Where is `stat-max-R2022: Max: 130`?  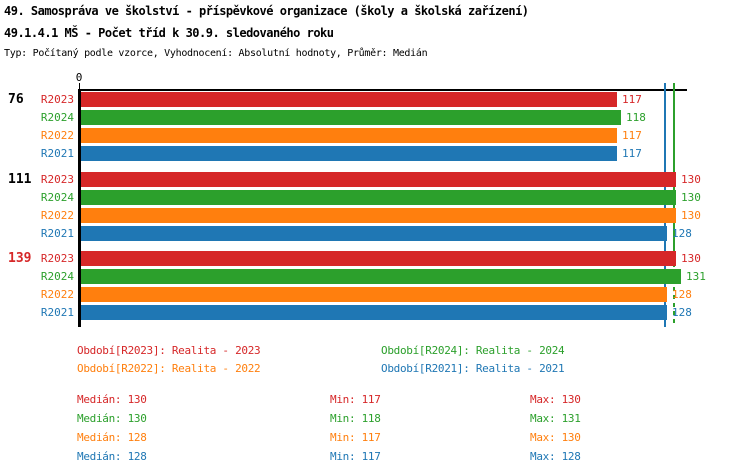
stat-max-R2022: Max: 130 is located at coordinates (555, 437).